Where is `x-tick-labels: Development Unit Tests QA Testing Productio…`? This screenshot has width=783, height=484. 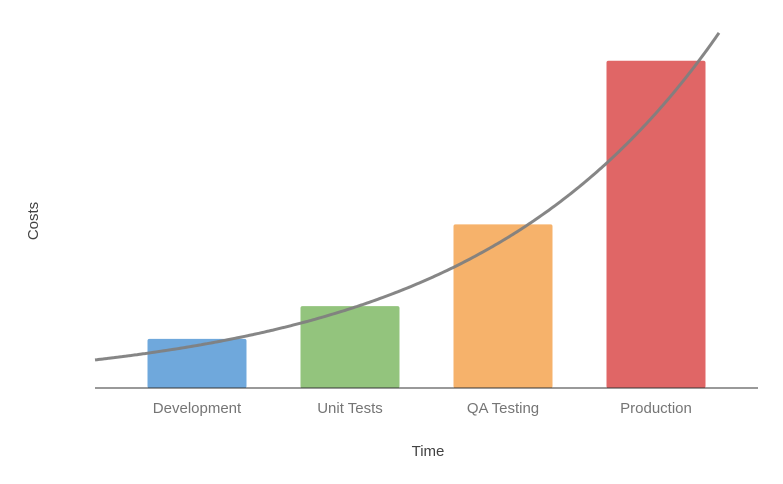
x-tick-labels: Development Unit Tests QA Testing Productio… is located at coordinates (422, 408).